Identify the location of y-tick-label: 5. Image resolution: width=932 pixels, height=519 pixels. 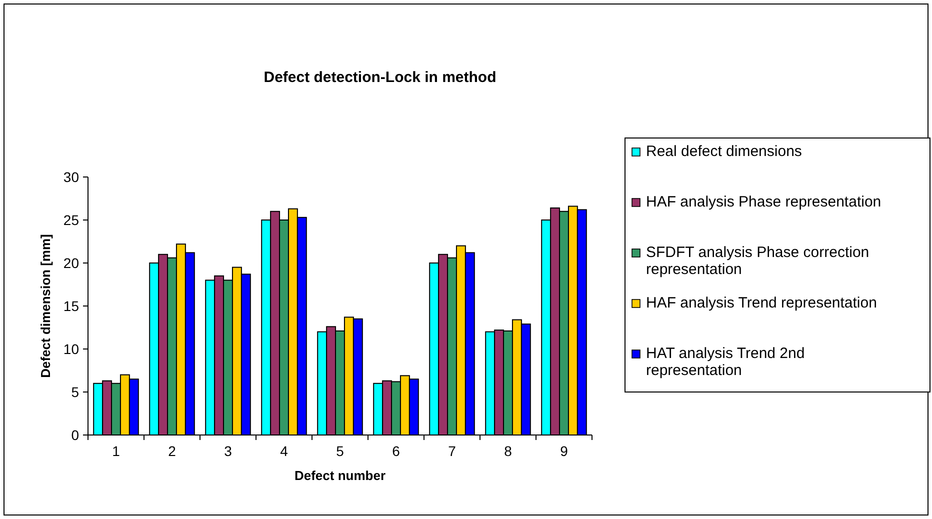
(75, 392).